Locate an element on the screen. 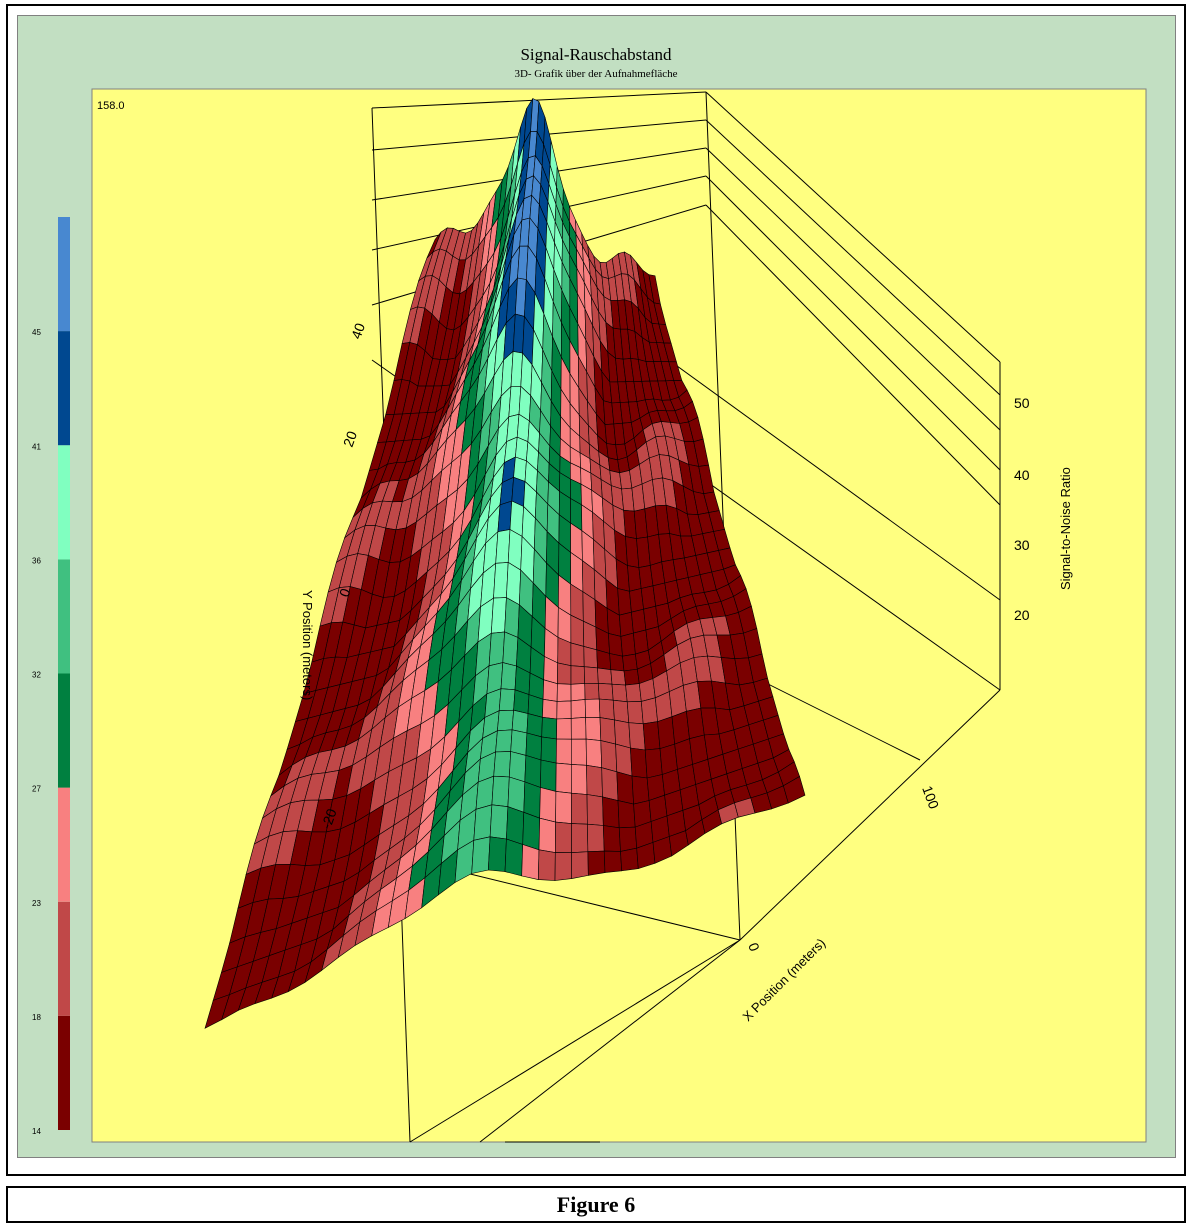 The height and width of the screenshot is (1229, 1192). caption-box: Figure 6 is located at coordinates (596, 1204).